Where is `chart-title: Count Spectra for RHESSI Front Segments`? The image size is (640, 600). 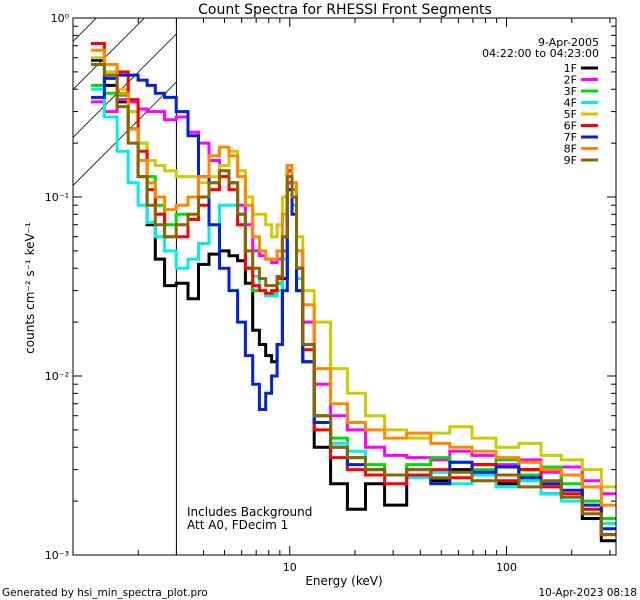 chart-title: Count Spectra for RHESSI Front Segments is located at coordinates (345, 10).